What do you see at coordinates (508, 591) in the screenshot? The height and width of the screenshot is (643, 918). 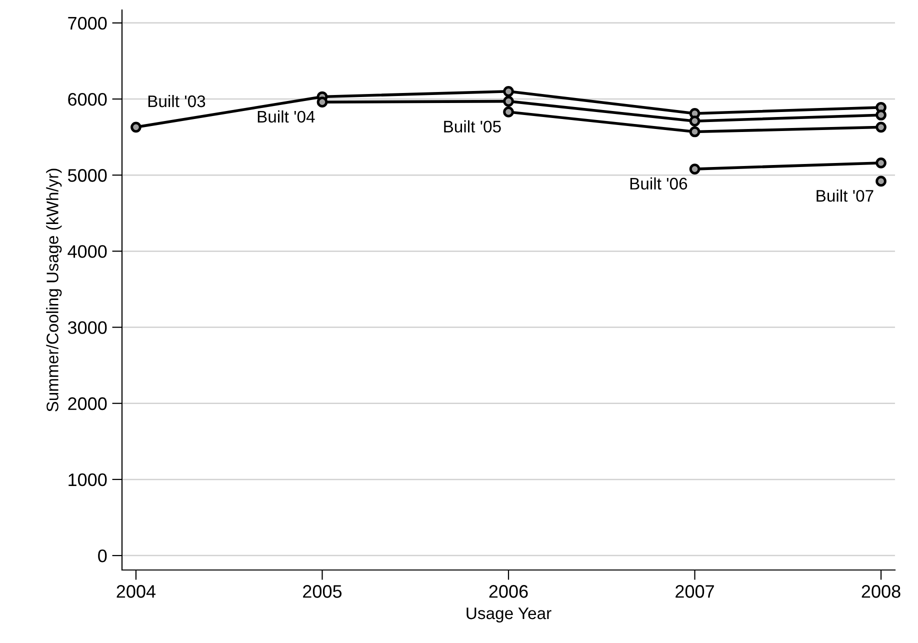 I see `x-tick-label: 2006` at bounding box center [508, 591].